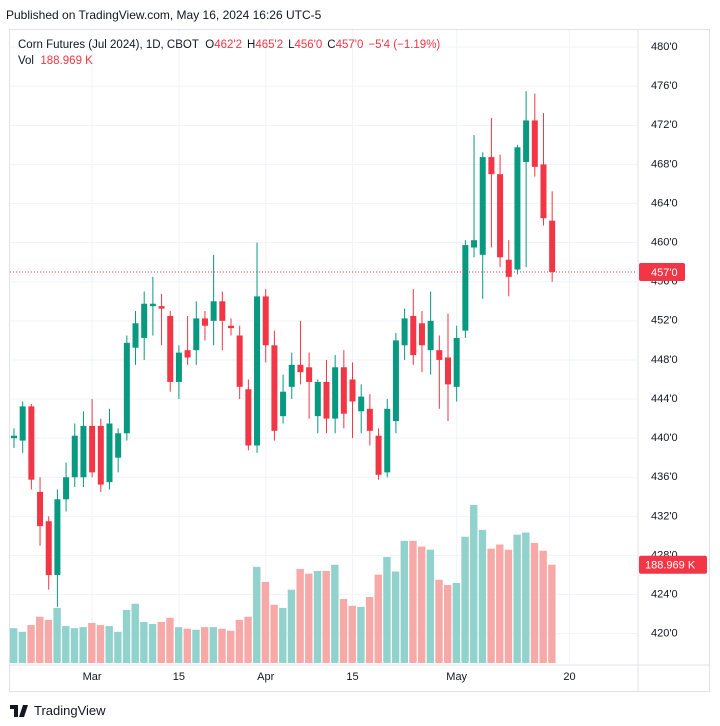  Describe the element at coordinates (291, 45) in the screenshot. I see `ohlc-label: L` at that location.